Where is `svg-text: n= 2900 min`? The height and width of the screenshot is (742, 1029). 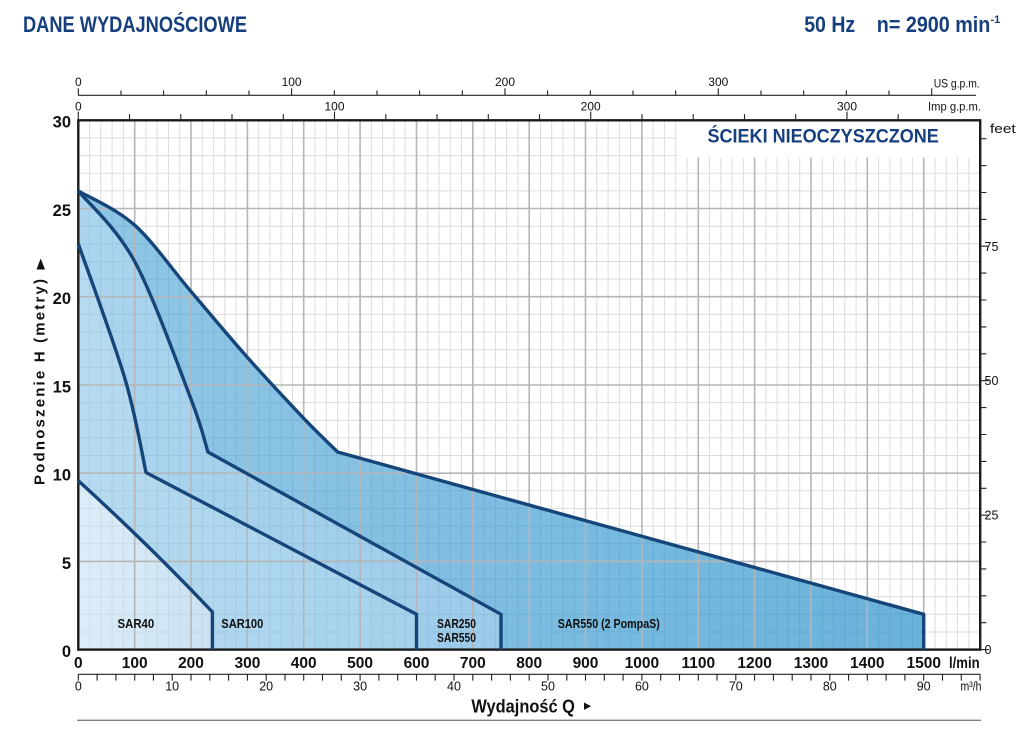 svg-text: n= 2900 min is located at coordinates (934, 24).